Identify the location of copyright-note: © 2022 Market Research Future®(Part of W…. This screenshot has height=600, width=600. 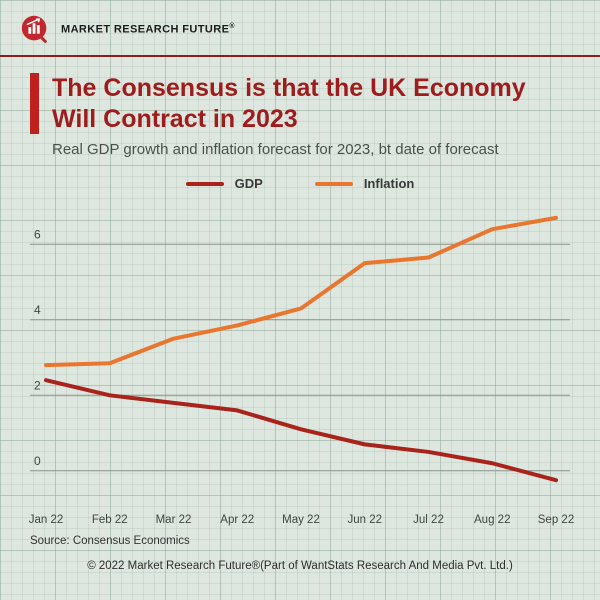
(300, 566).